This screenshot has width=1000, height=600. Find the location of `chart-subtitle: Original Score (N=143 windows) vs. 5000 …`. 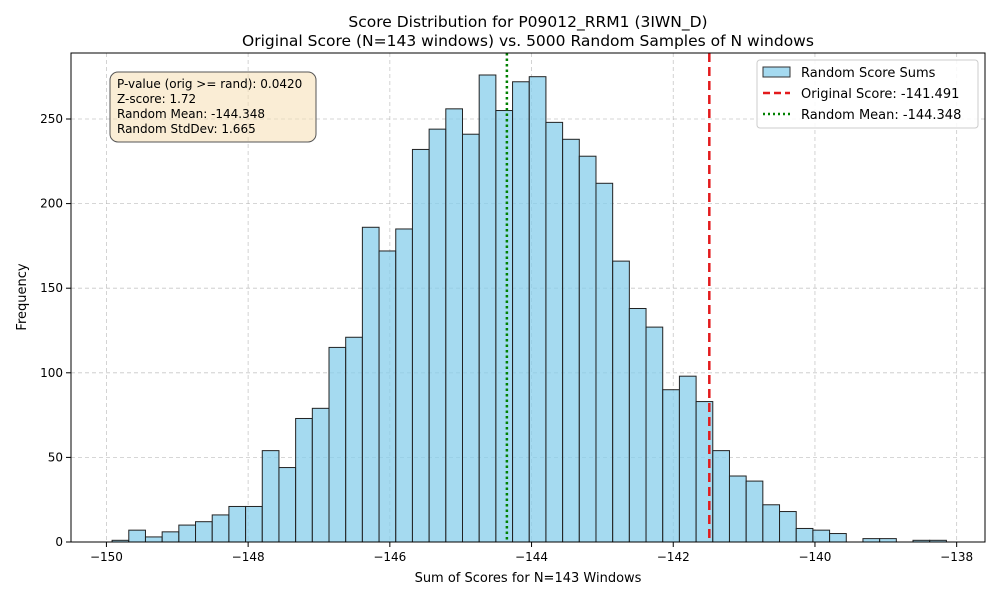

chart-subtitle: Original Score (N=143 windows) vs. 5000 … is located at coordinates (528, 41).